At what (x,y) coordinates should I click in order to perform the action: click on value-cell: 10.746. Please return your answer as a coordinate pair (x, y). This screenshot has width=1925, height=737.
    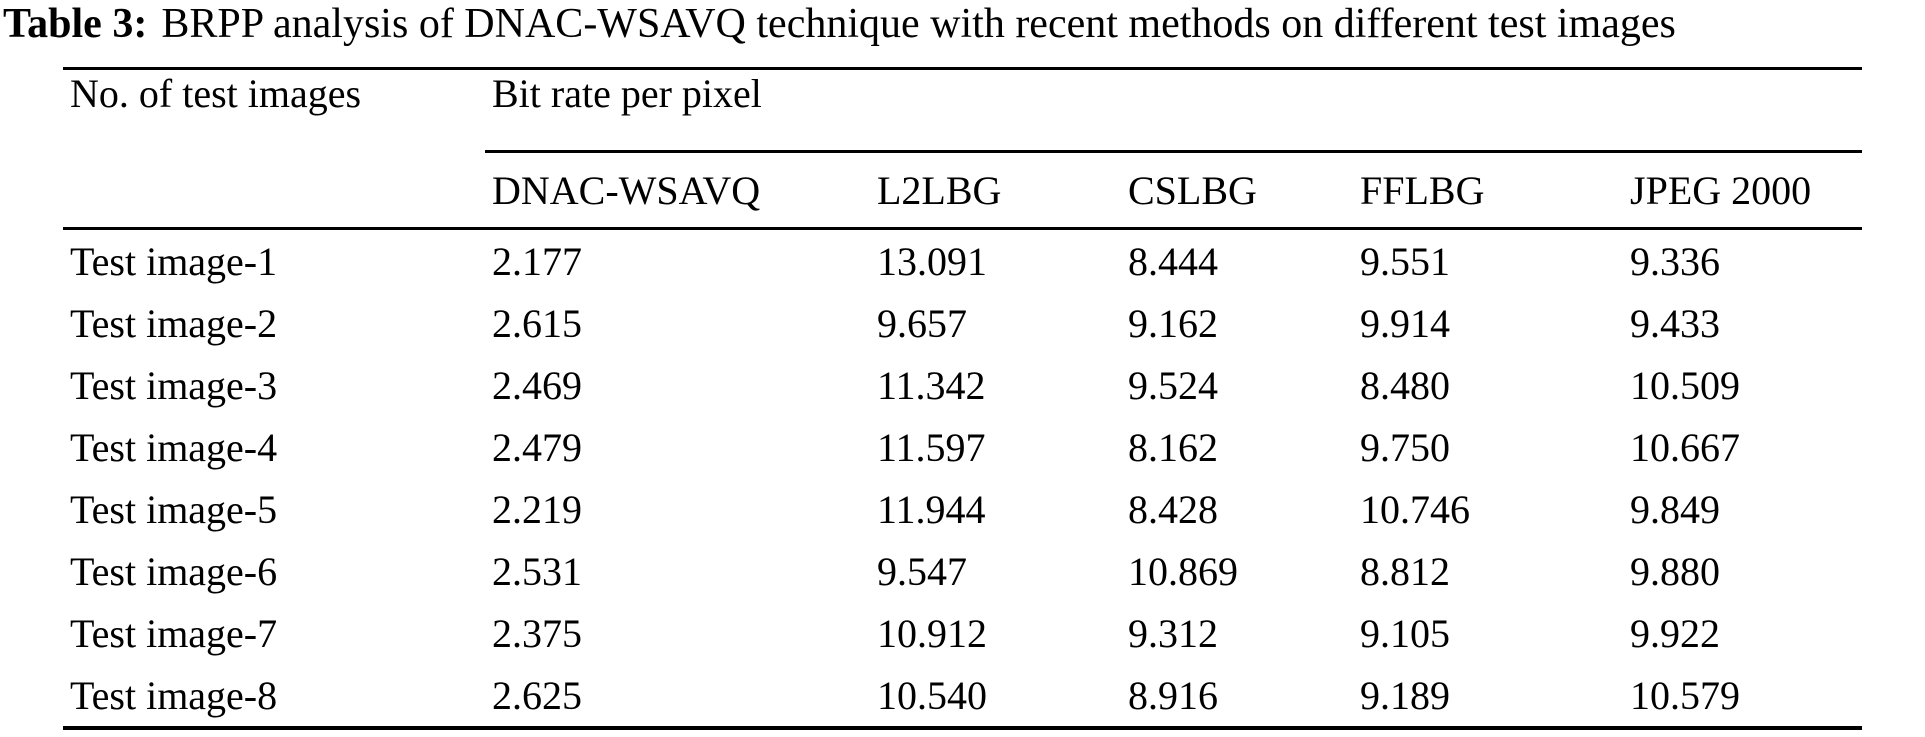
    Looking at the image, I should click on (1415, 509).